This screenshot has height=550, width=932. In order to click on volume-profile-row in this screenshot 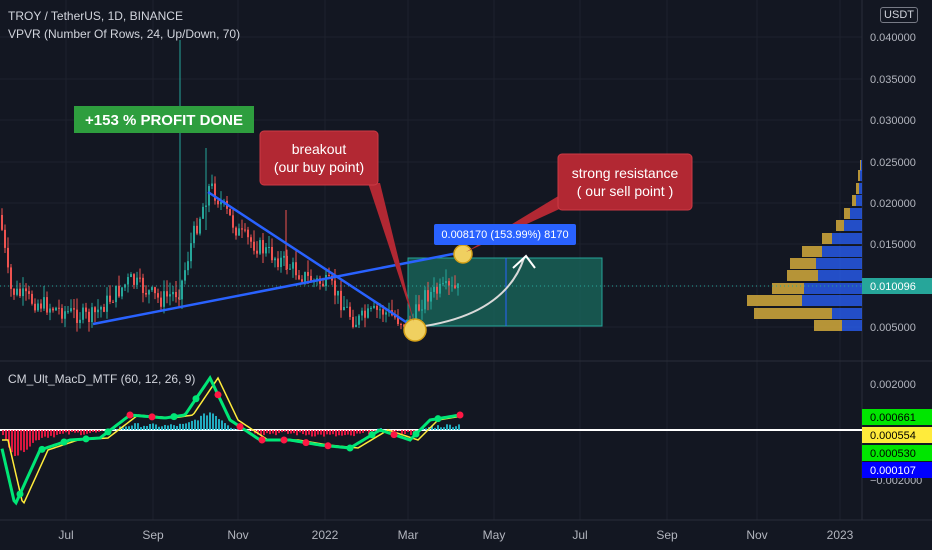, I will do `click(849, 225)`.